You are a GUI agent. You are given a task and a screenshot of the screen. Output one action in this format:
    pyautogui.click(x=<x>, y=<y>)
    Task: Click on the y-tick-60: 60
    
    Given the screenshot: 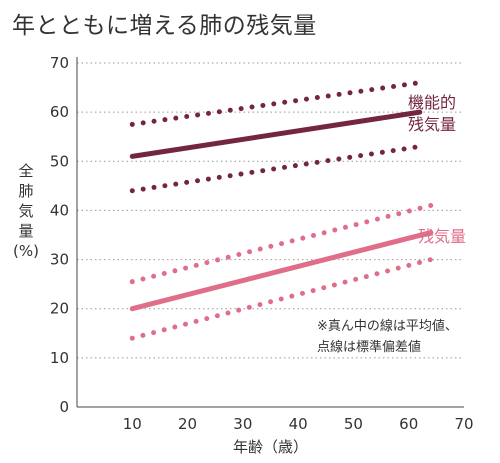 What is the action you would take?
    pyautogui.click(x=59, y=112)
    